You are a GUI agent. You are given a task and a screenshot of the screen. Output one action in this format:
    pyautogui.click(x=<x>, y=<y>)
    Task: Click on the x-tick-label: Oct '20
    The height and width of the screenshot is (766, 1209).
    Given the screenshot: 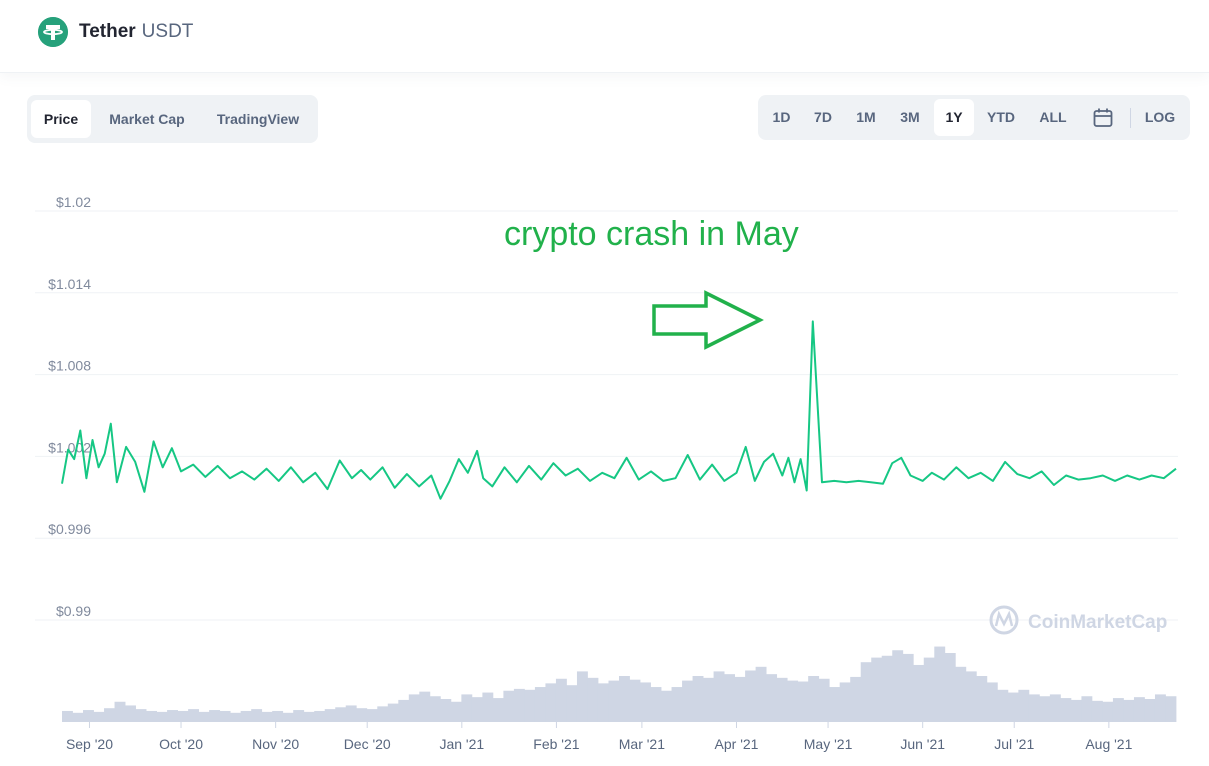 What is the action you would take?
    pyautogui.click(x=181, y=744)
    